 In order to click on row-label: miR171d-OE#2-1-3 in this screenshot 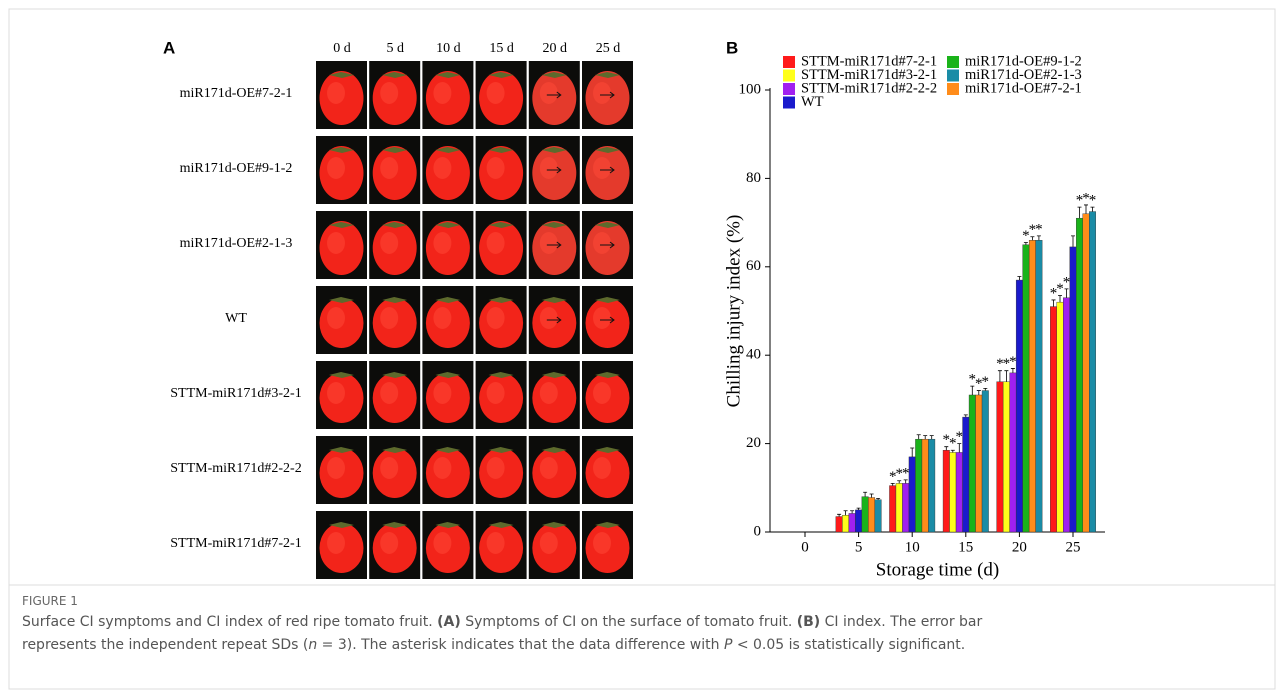, I will do `click(236, 243)`.